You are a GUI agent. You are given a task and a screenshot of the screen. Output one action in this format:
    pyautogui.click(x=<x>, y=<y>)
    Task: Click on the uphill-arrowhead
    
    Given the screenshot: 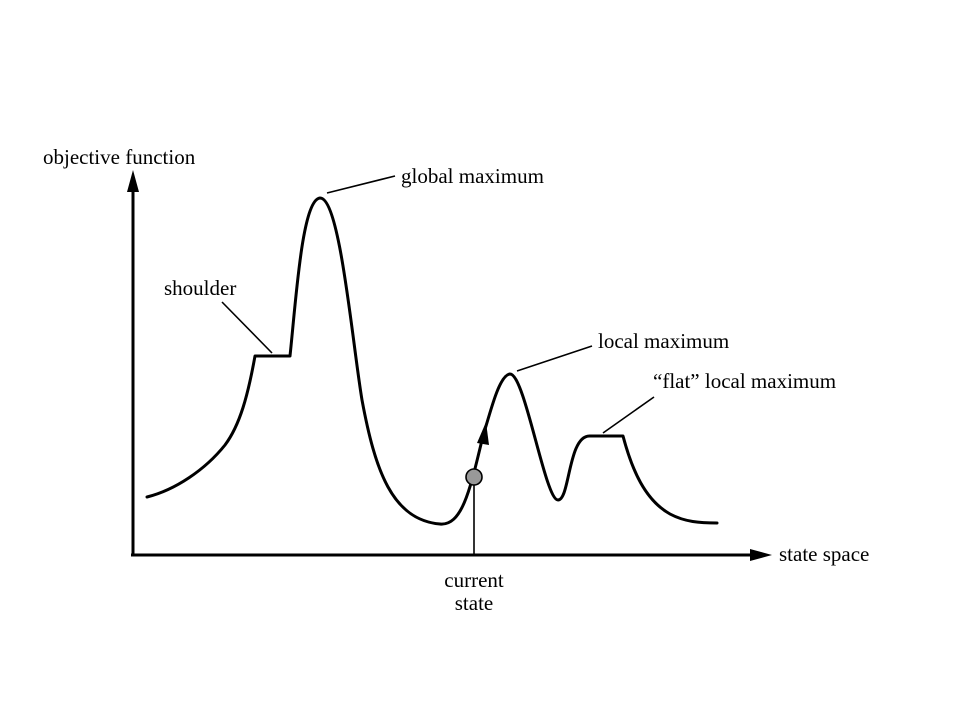 What is the action you would take?
    pyautogui.click(x=483, y=433)
    